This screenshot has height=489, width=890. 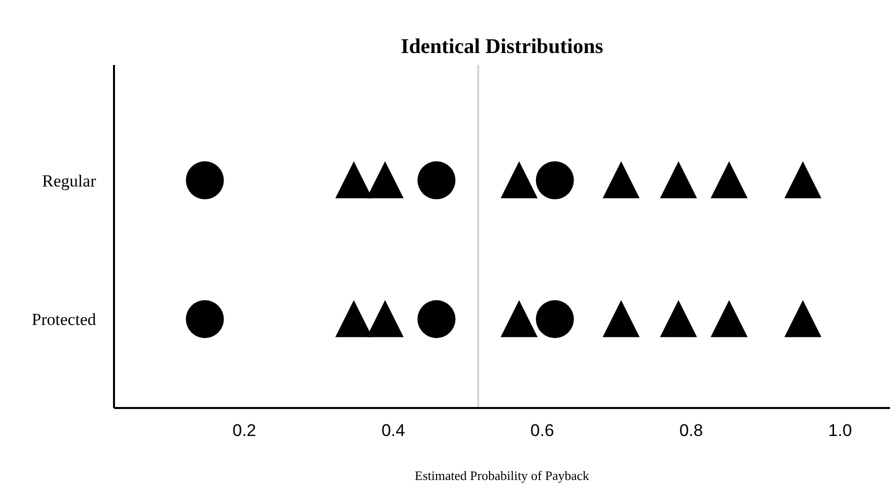 I want to click on x-tick-label: 0.4, so click(x=393, y=430).